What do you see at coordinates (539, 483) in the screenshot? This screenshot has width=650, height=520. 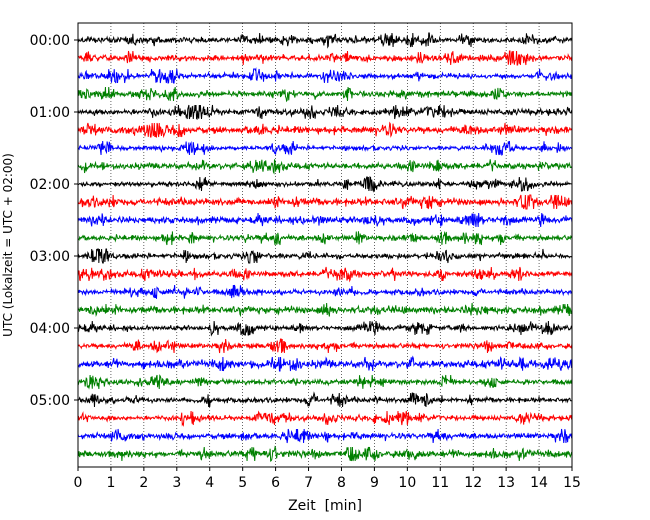 I see `x-tick-label-14: 14` at bounding box center [539, 483].